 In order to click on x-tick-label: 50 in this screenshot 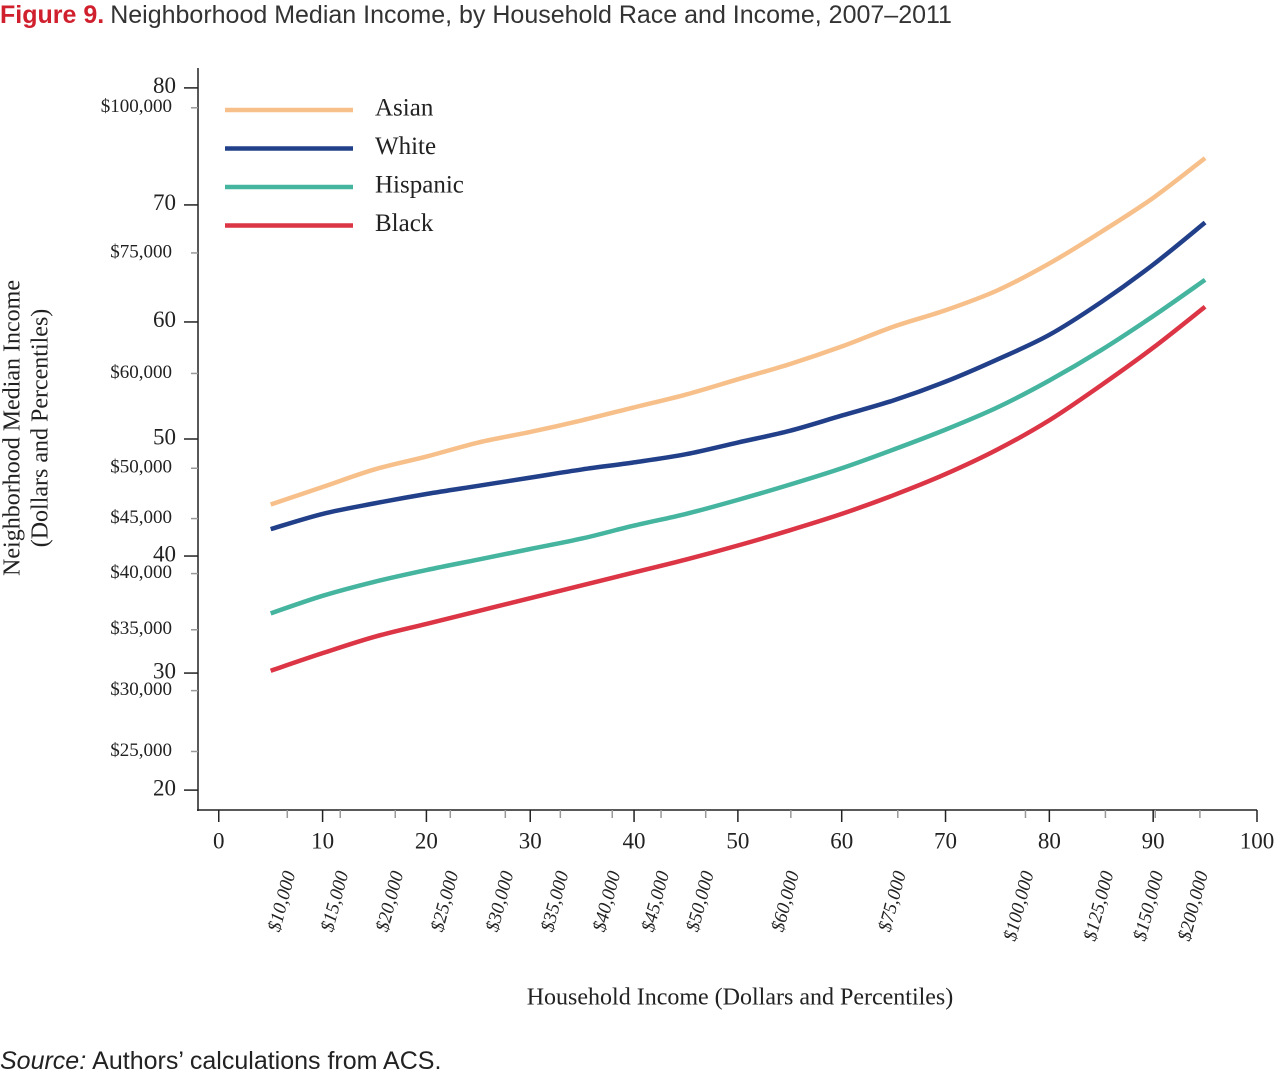, I will do `click(737, 840)`.